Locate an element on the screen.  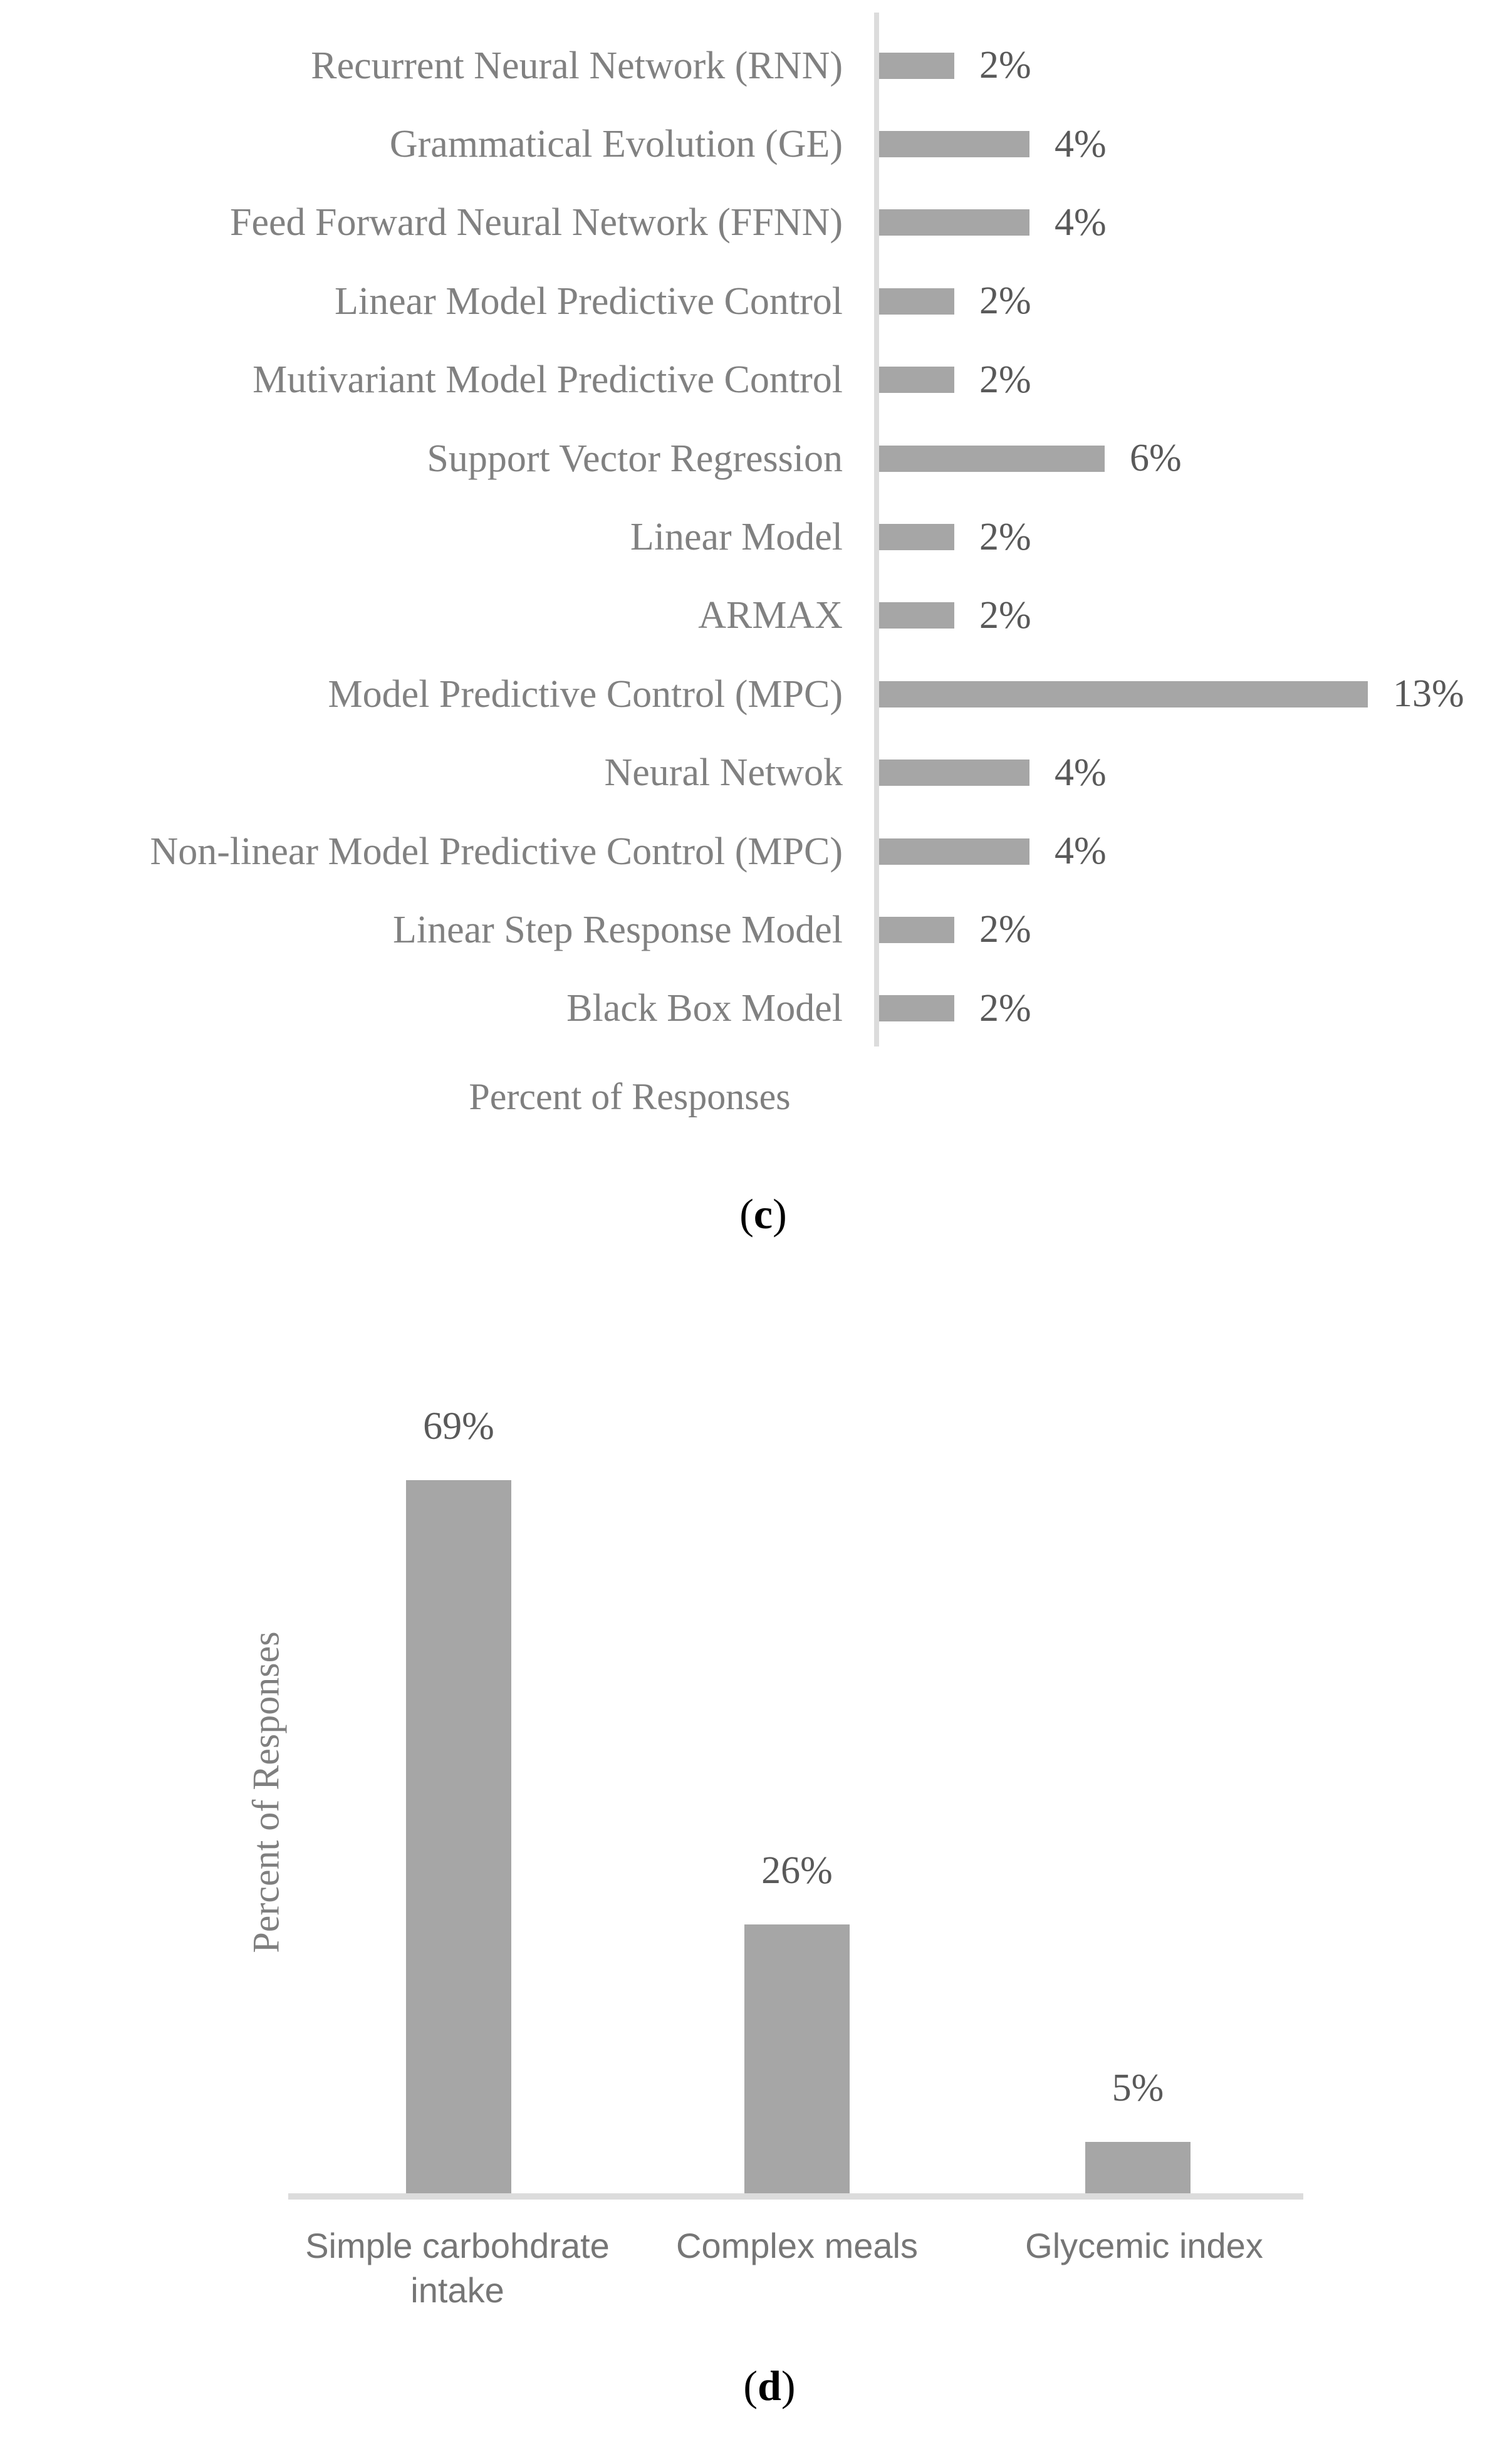
value-label: 5% is located at coordinates (1138, 2087).